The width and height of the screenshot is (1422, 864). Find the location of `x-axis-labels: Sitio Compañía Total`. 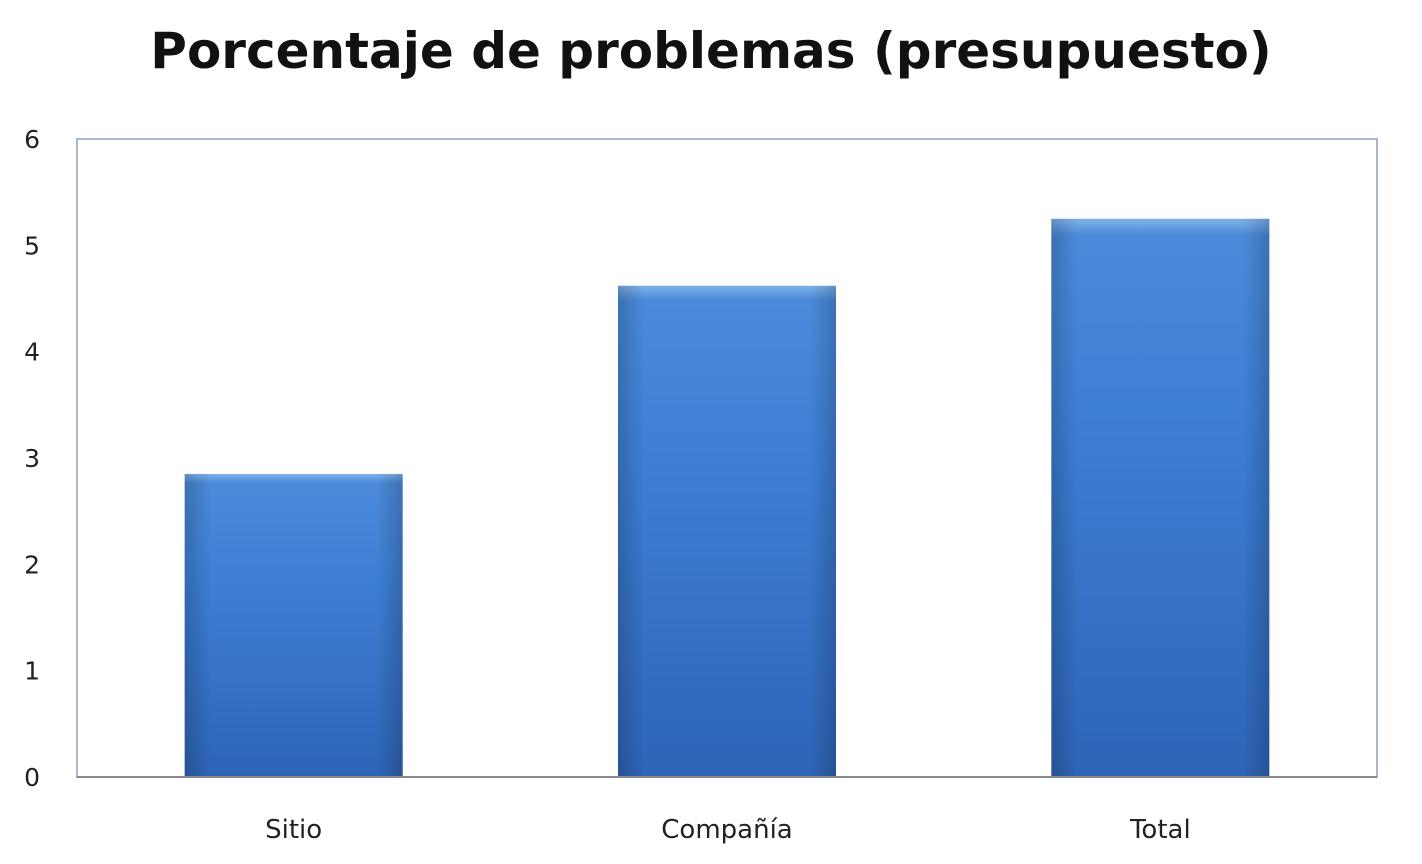

x-axis-labels: Sitio Compañía Total is located at coordinates (728, 830).